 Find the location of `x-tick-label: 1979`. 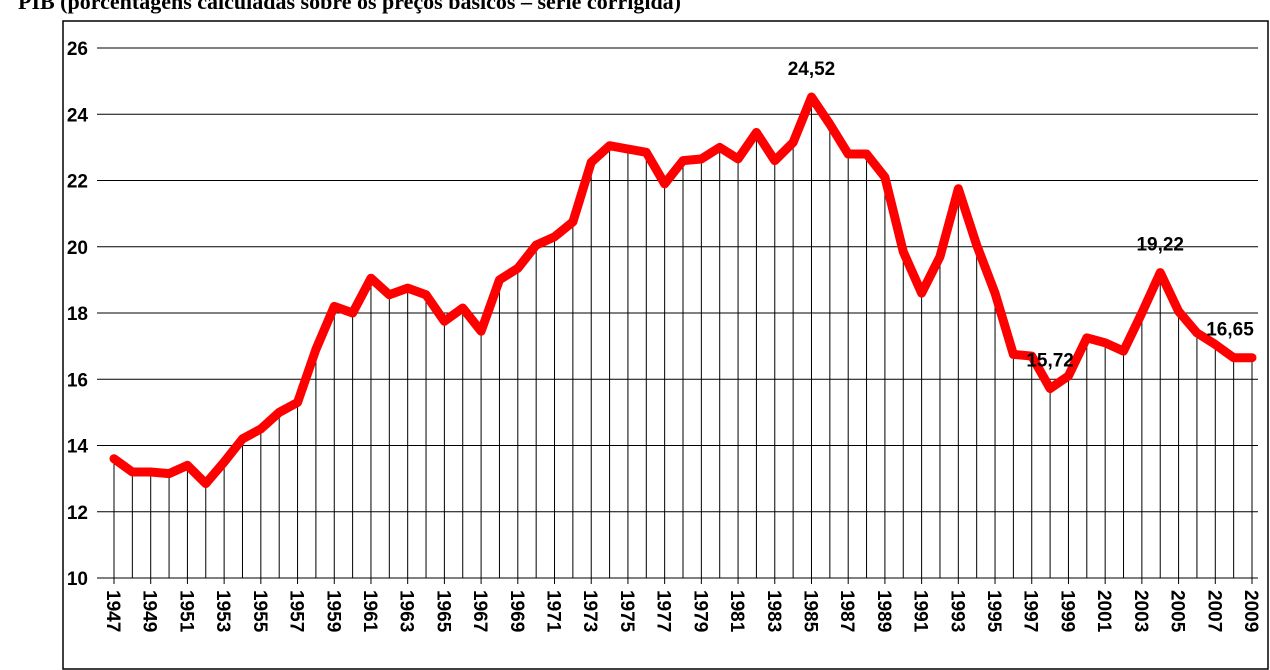

x-tick-label: 1979 is located at coordinates (699, 611).